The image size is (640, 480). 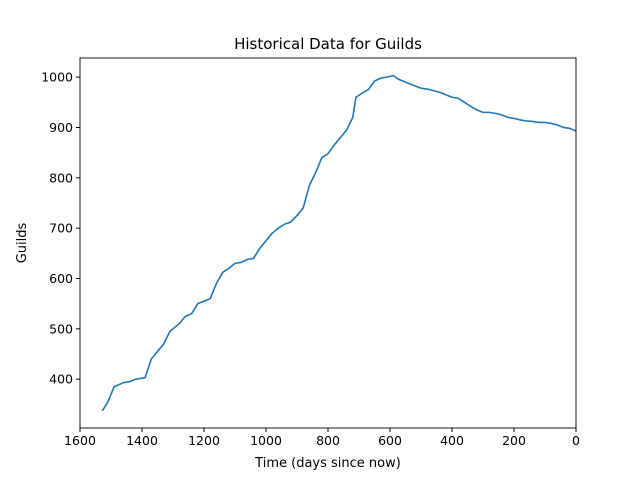 What do you see at coordinates (204, 440) in the screenshot?
I see `x-tick-label: 1200` at bounding box center [204, 440].